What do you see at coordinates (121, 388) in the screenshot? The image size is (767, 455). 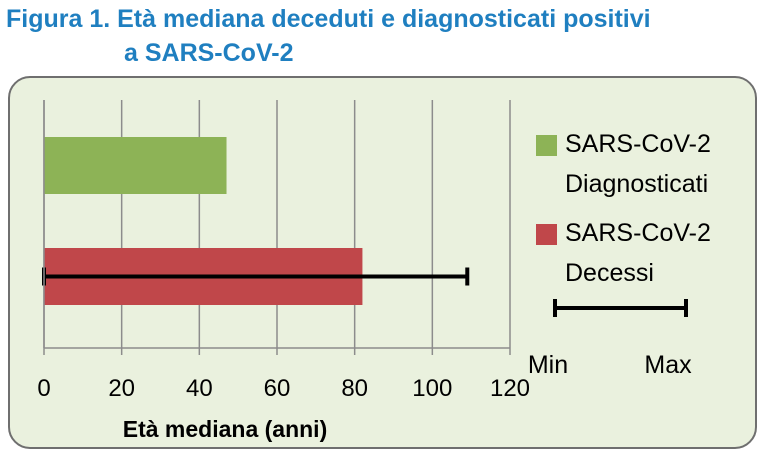 I see `x-tick-label: 20` at bounding box center [121, 388].